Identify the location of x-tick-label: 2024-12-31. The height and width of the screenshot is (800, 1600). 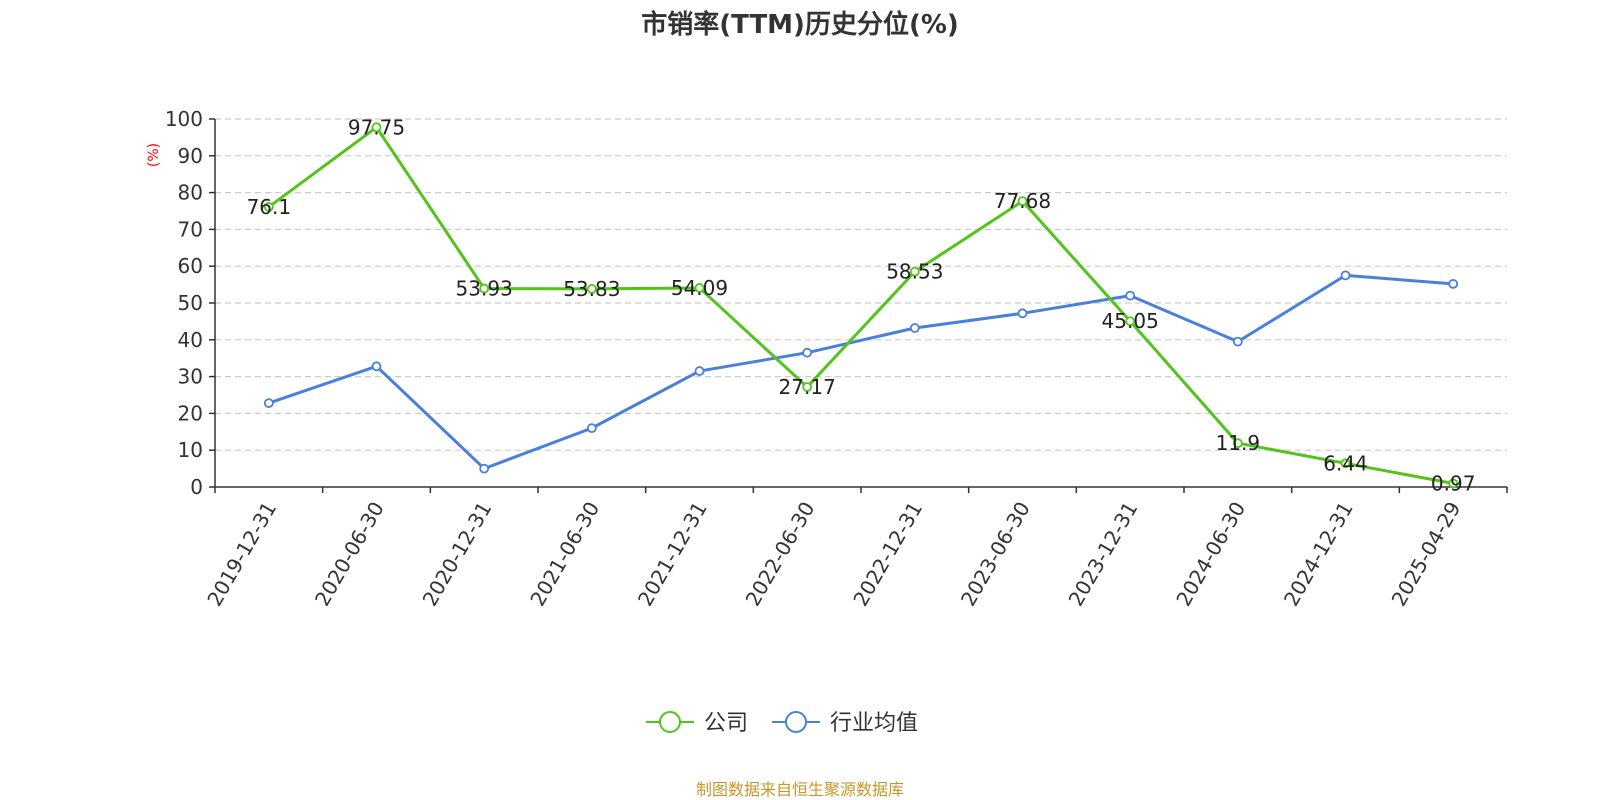
(1318, 554).